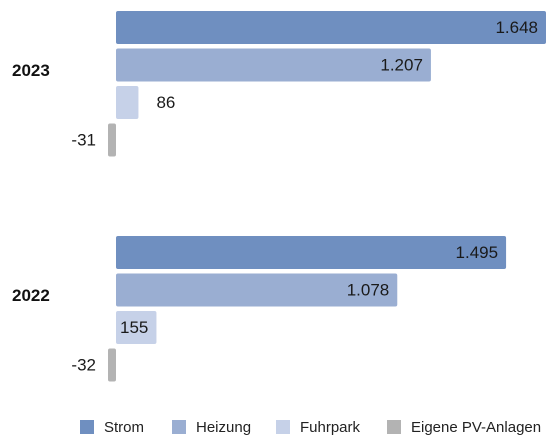 The height and width of the screenshot is (443, 547). I want to click on bar-2023-heizung, so click(273, 65).